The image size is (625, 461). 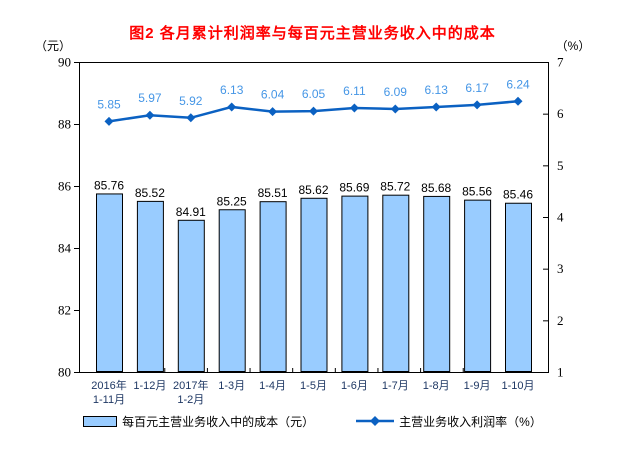 I want to click on line-value-label: 5.92, so click(x=191, y=101).